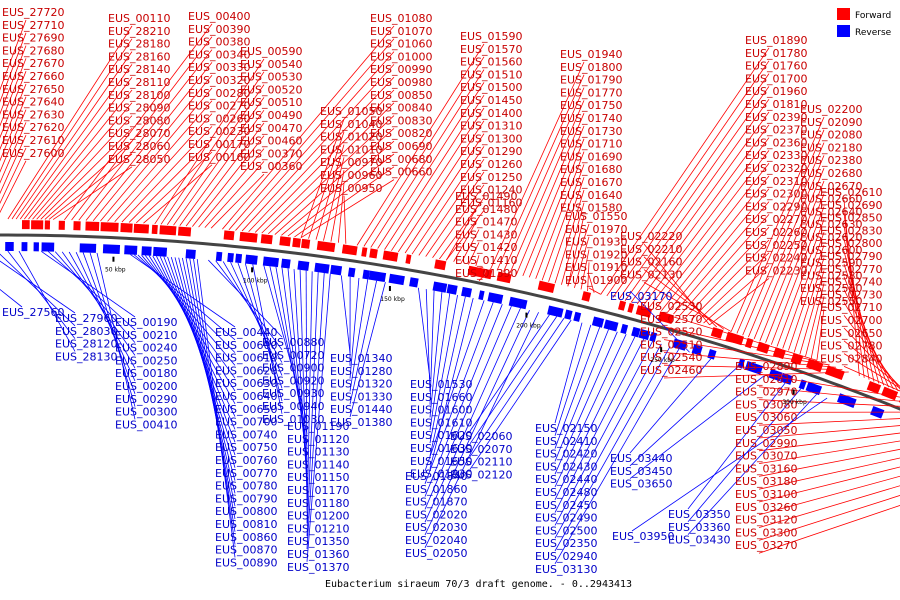  I want to click on reverse-gene-label: EUS_00610, so click(246, 358).